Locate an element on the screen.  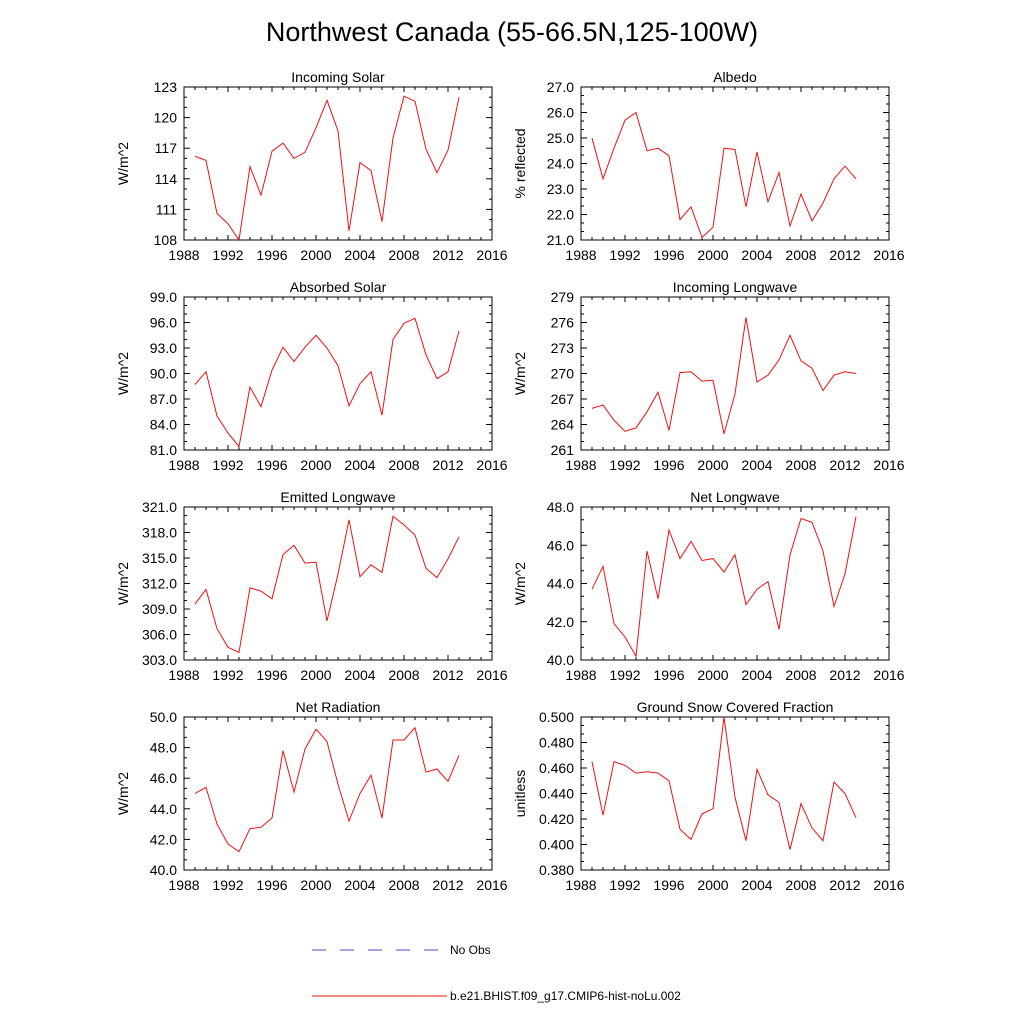
y-tick-label: 26.0 is located at coordinates (560, 113).